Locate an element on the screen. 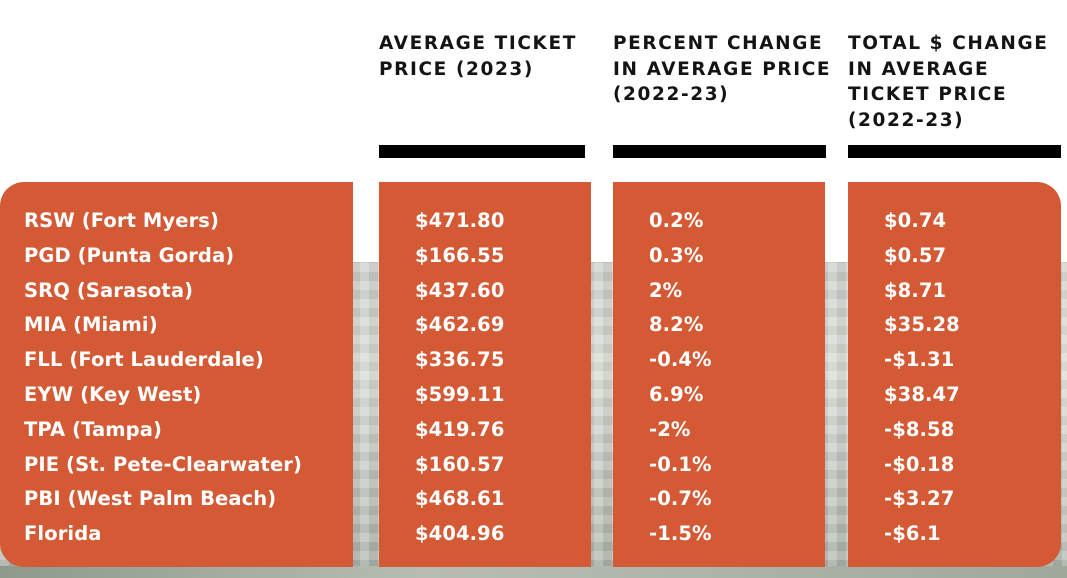 The width and height of the screenshot is (1067, 578). average-price-value: $419.76 is located at coordinates (460, 429).